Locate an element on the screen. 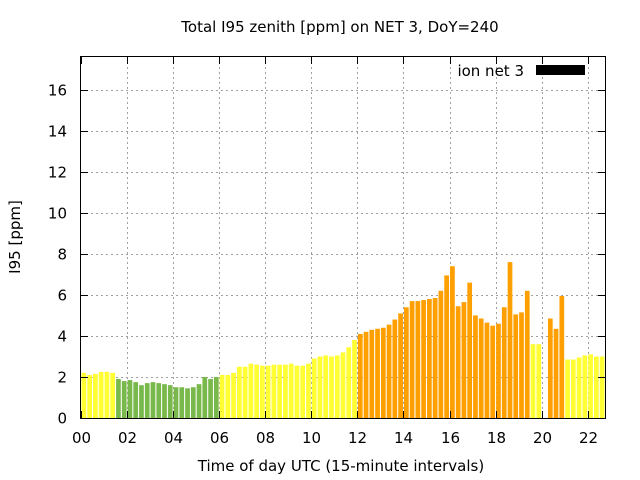 Image resolution: width=640 pixels, height=480 pixels. legend-label: ion net 3 is located at coordinates (490, 71).